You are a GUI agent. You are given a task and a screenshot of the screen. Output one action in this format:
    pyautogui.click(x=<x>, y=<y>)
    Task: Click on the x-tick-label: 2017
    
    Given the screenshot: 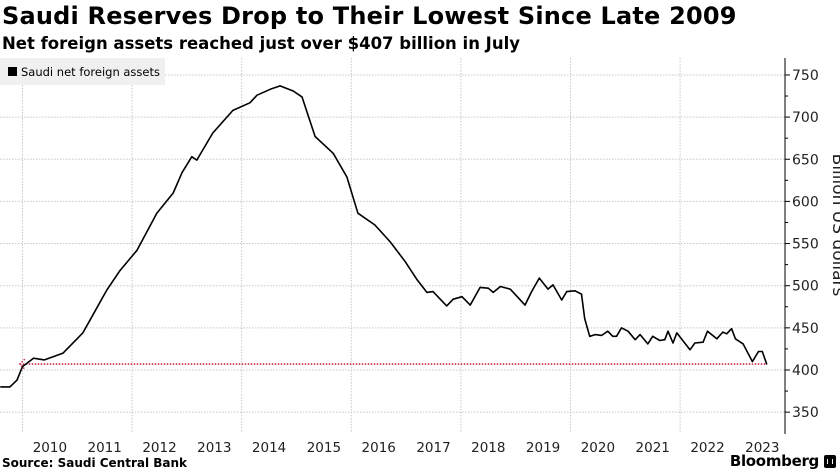 What is the action you would take?
    pyautogui.click(x=433, y=448)
    